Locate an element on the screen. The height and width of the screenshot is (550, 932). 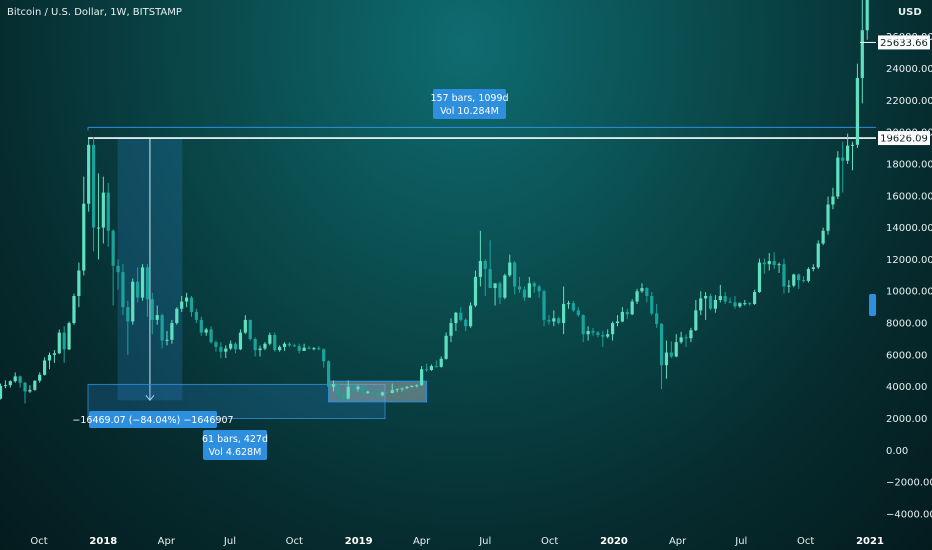
y-tick-label: −2000.00 is located at coordinates (909, 483).